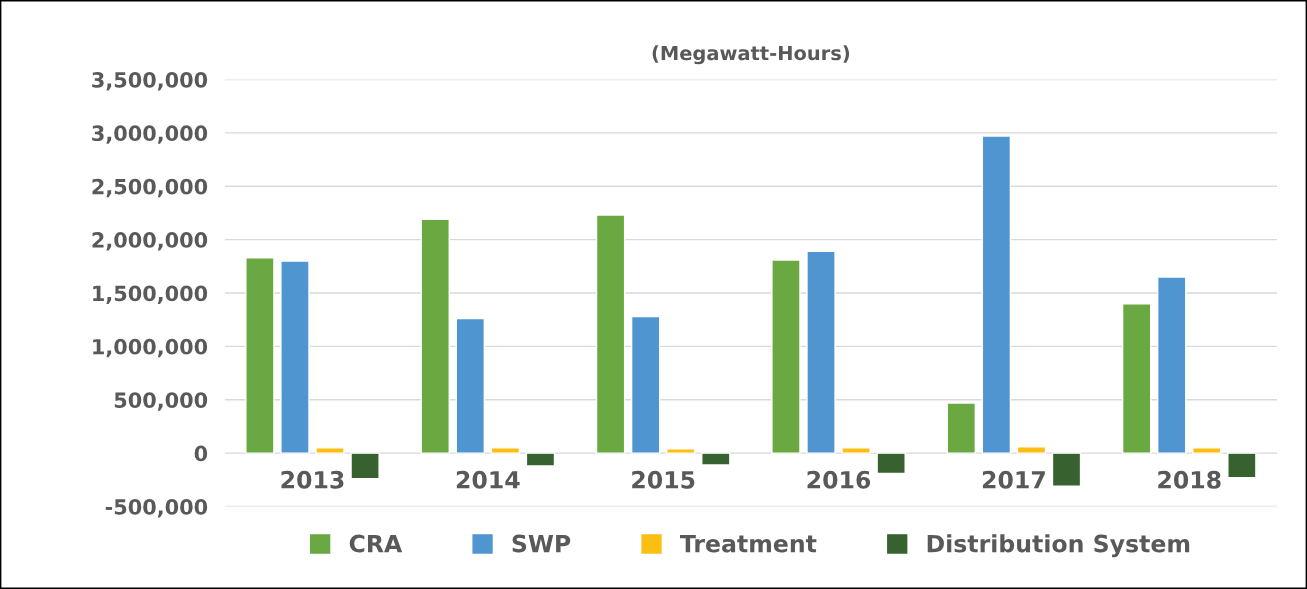 This screenshot has height=589, width=1307. What do you see at coordinates (150, 134) in the screenshot?
I see `y-tick-label: 3,000,000` at bounding box center [150, 134].